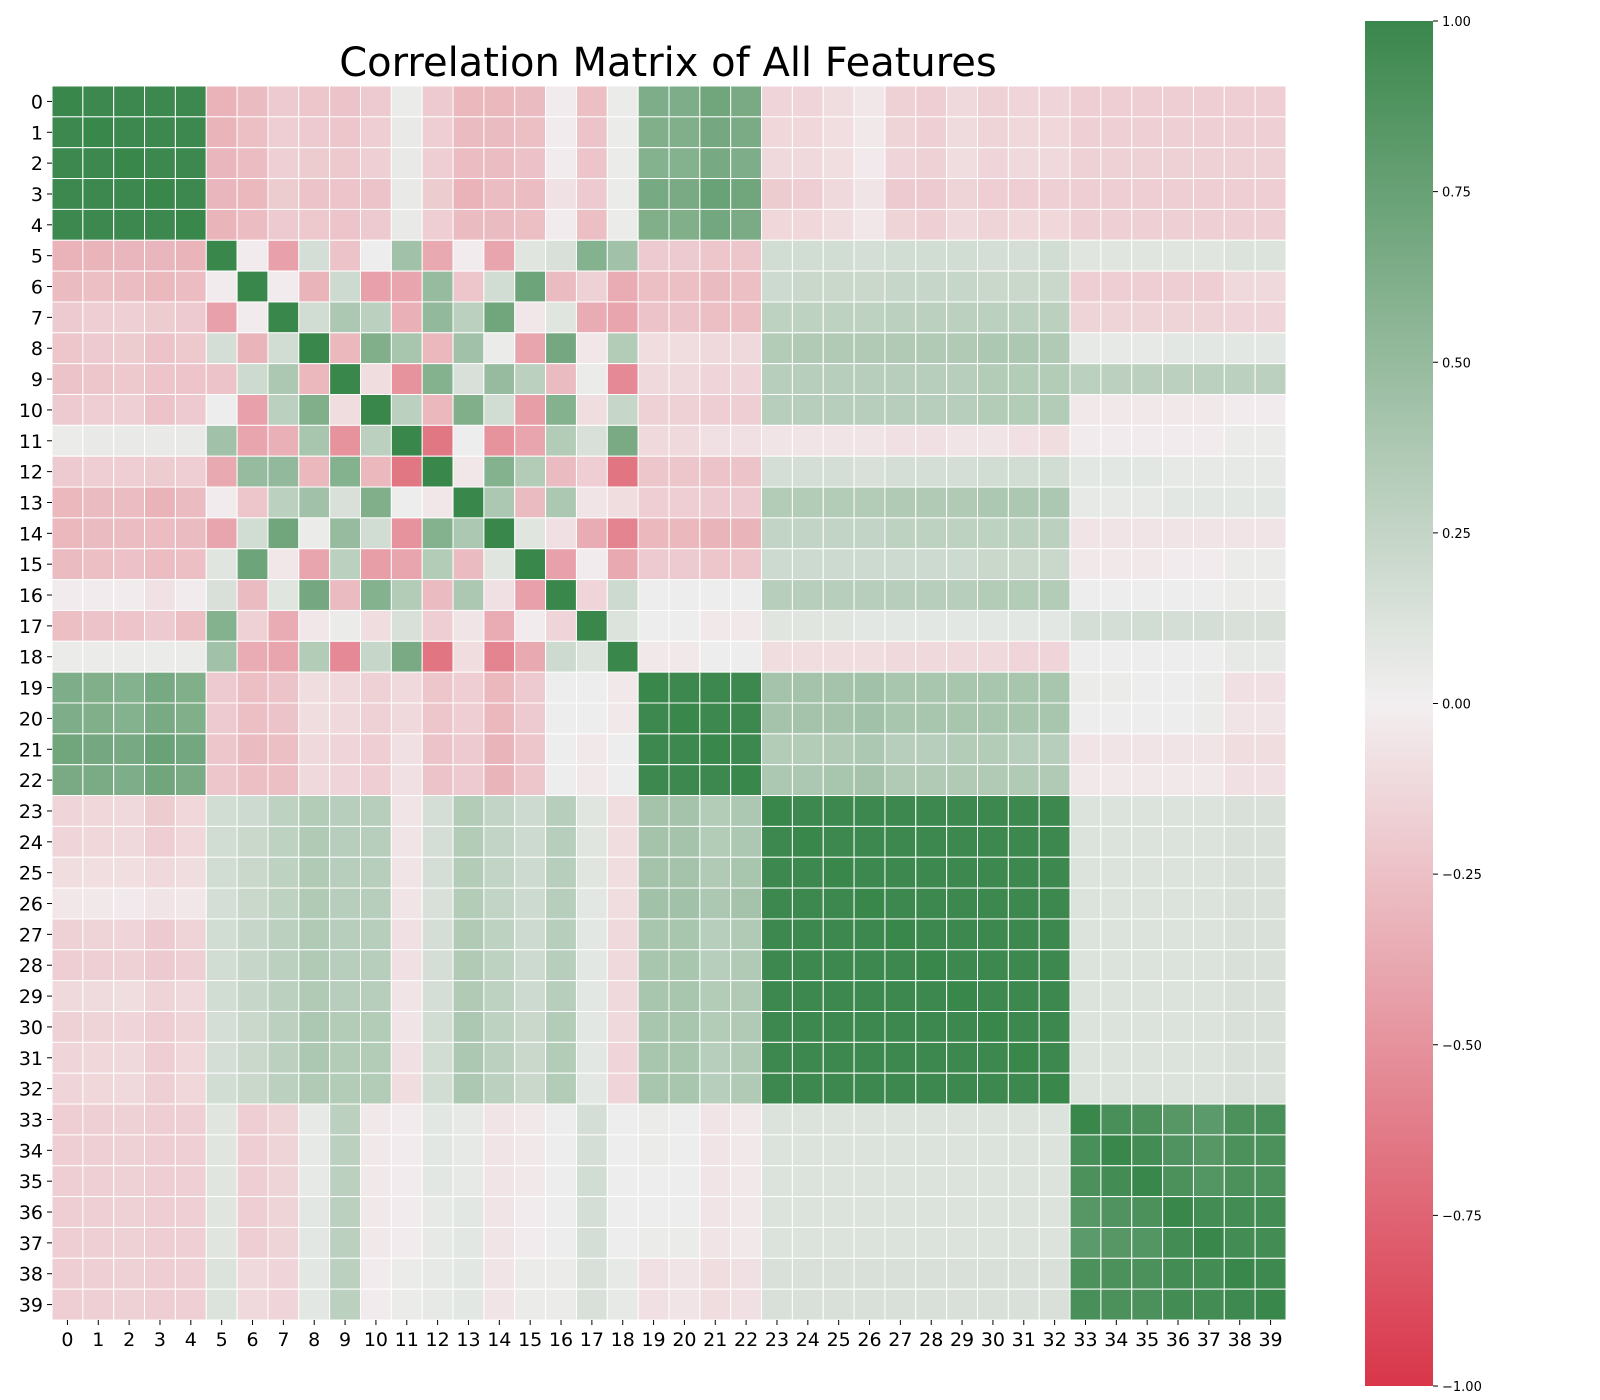 The height and width of the screenshot is (1400, 1600). Describe the element at coordinates (37, 102) in the screenshot. I see `y-tick-label: 0` at that location.